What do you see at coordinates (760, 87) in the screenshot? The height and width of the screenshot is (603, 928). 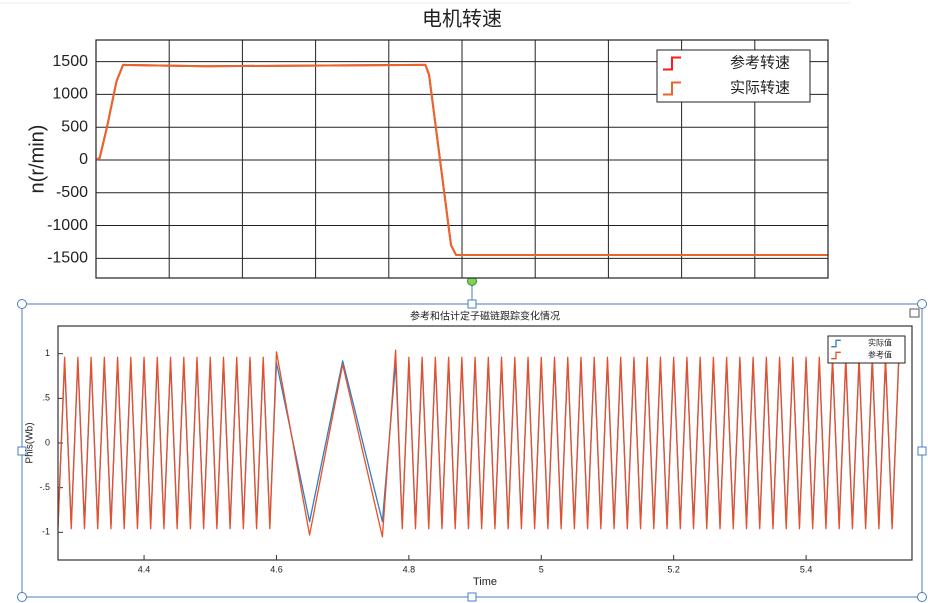 I see `legend-label: 实际转速` at bounding box center [760, 87].